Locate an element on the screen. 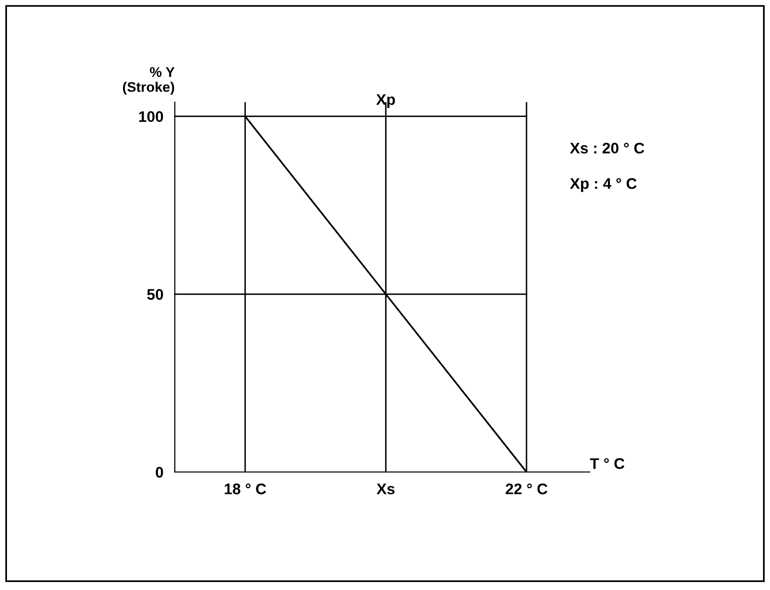  annotation: Xp : 4 ° C is located at coordinates (603, 185).